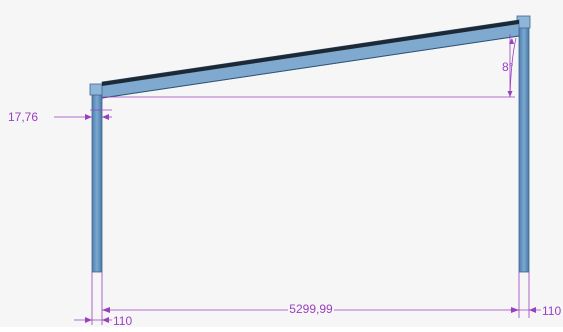 Image resolution: width=563 pixels, height=332 pixels. I want to click on span-label-bg, so click(311, 309).